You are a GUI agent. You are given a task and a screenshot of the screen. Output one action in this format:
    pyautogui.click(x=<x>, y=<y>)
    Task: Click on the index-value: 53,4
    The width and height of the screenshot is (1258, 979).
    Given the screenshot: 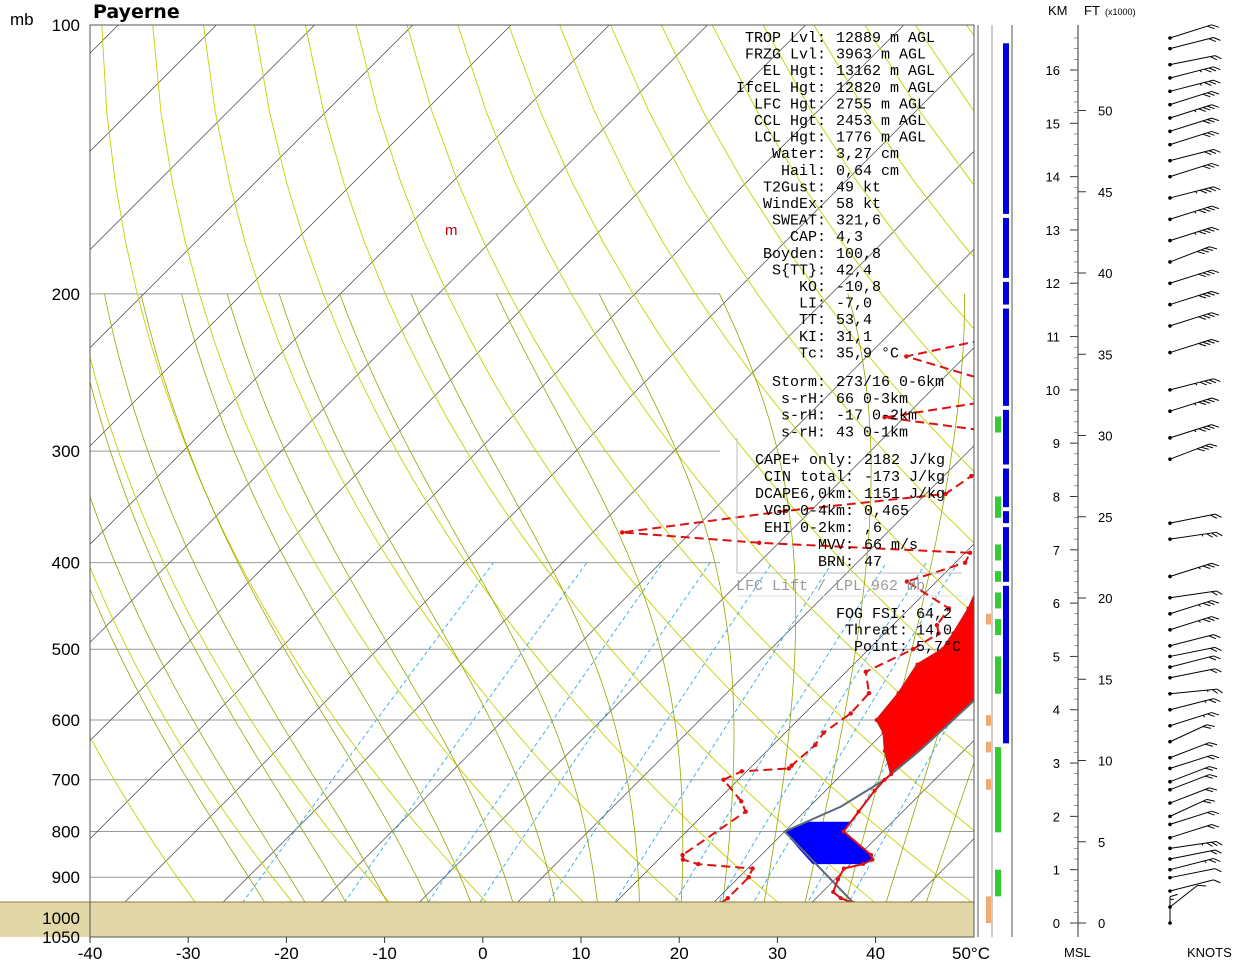 What is the action you would take?
    pyautogui.click(x=854, y=320)
    